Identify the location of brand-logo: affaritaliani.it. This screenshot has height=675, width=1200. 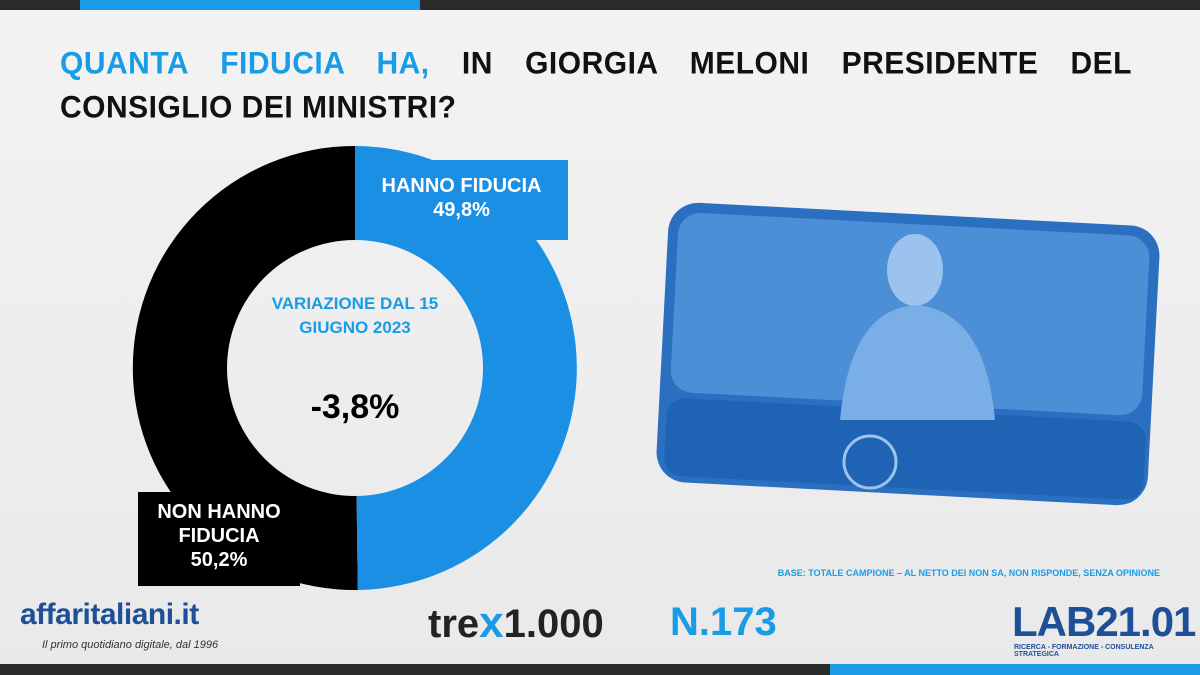
(109, 614).